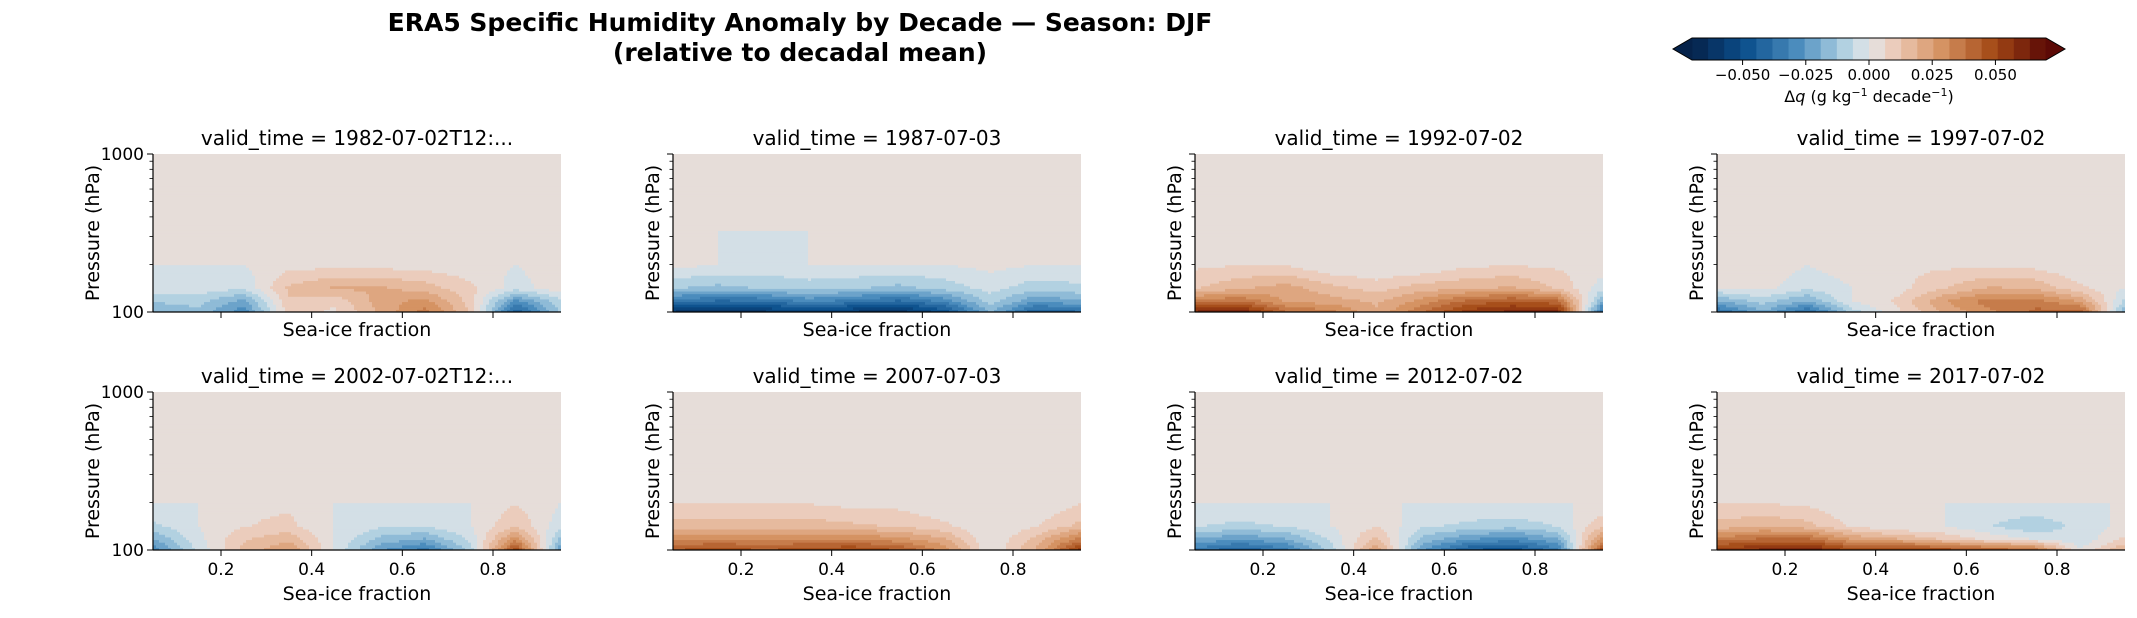  What do you see at coordinates (877, 138) in the screenshot?
I see `panel-title: valid_time = 1987-07-03` at bounding box center [877, 138].